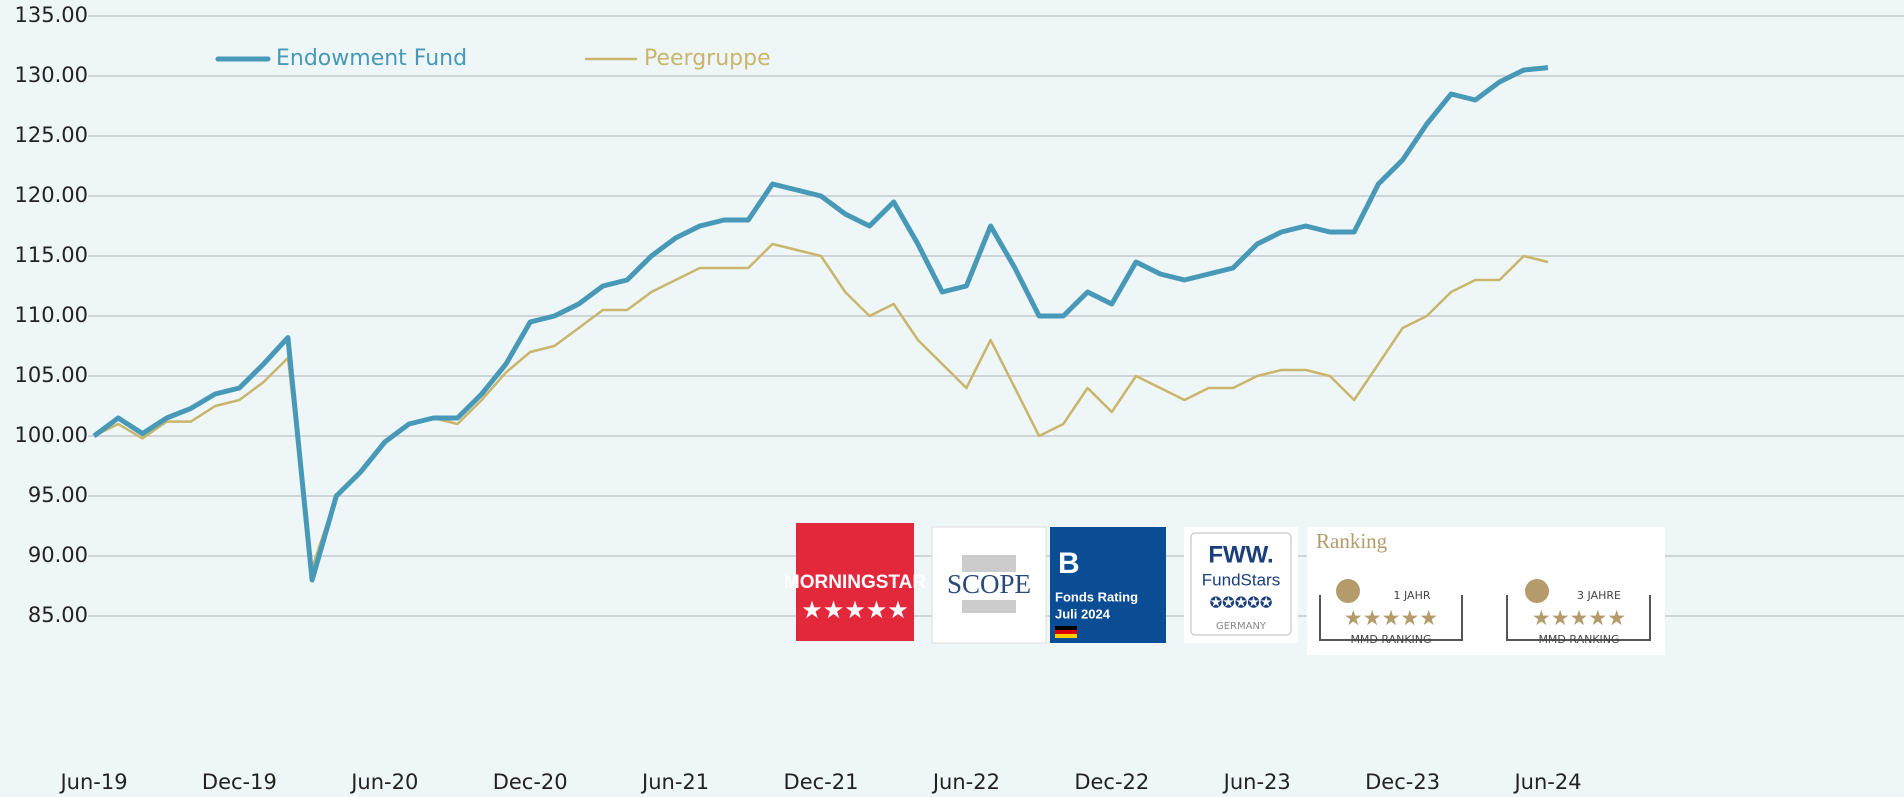 The width and height of the screenshot is (1904, 797). I want to click on x-tick-label: Jun-24, so click(1546, 782).